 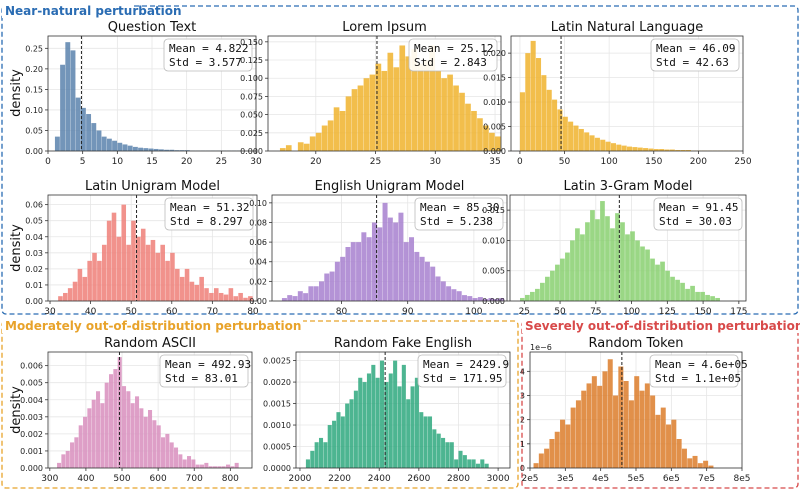 I want to click on x-tick-label: 30, so click(x=256, y=162).